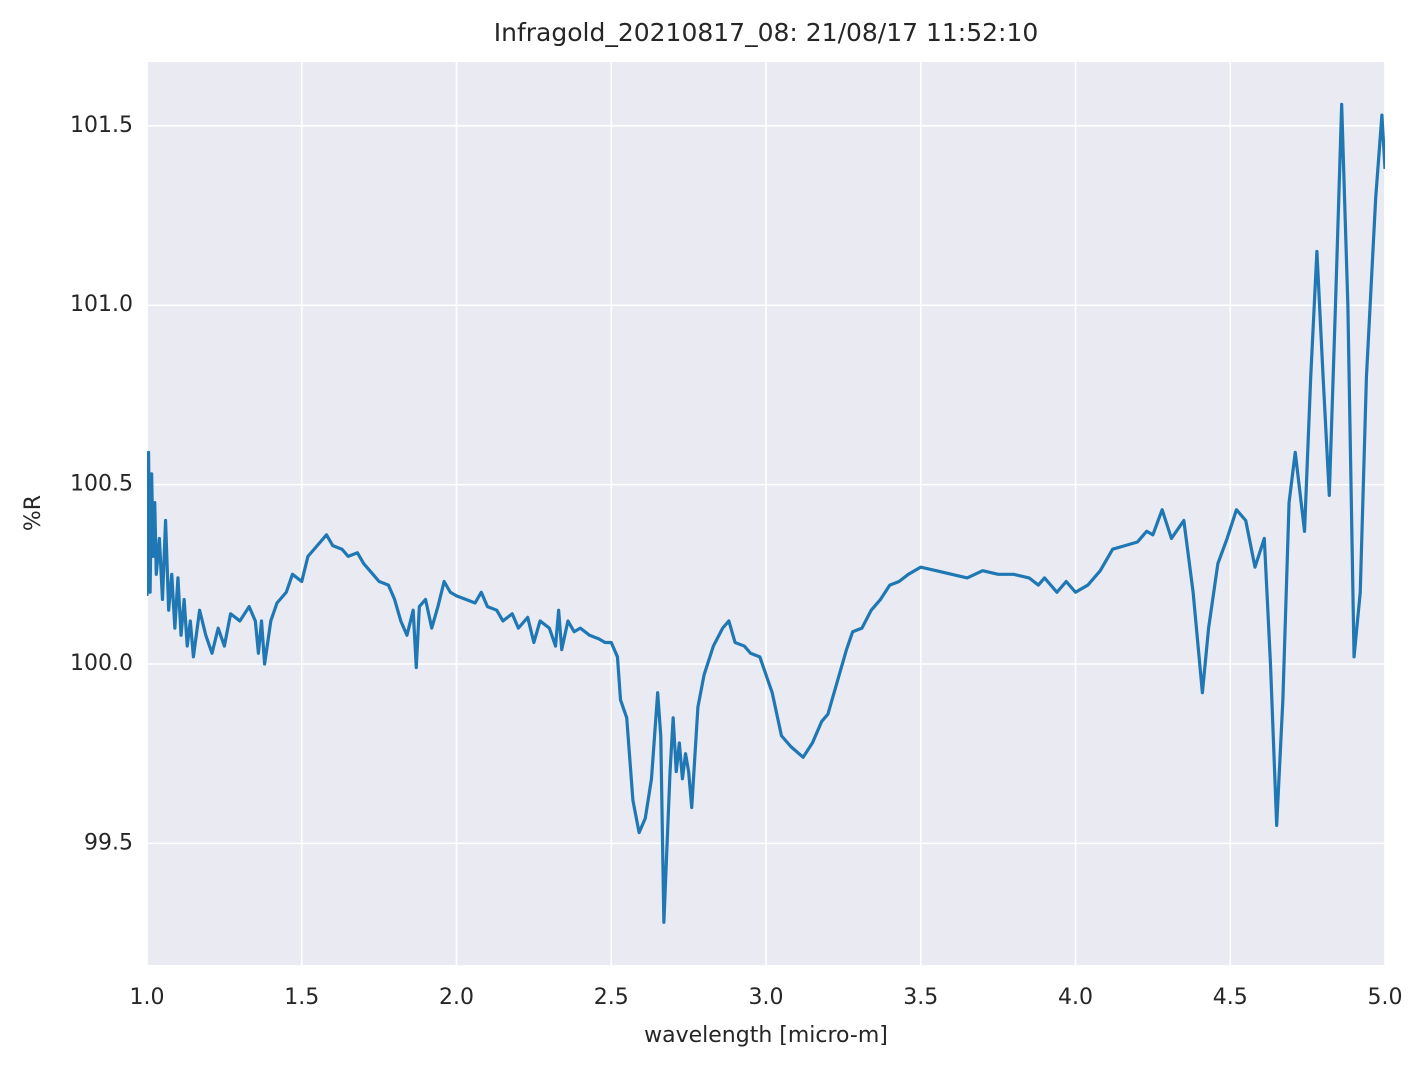 This screenshot has width=1425, height=1069. Describe the element at coordinates (147, 997) in the screenshot. I see `x-tick-label: 1.0` at that location.